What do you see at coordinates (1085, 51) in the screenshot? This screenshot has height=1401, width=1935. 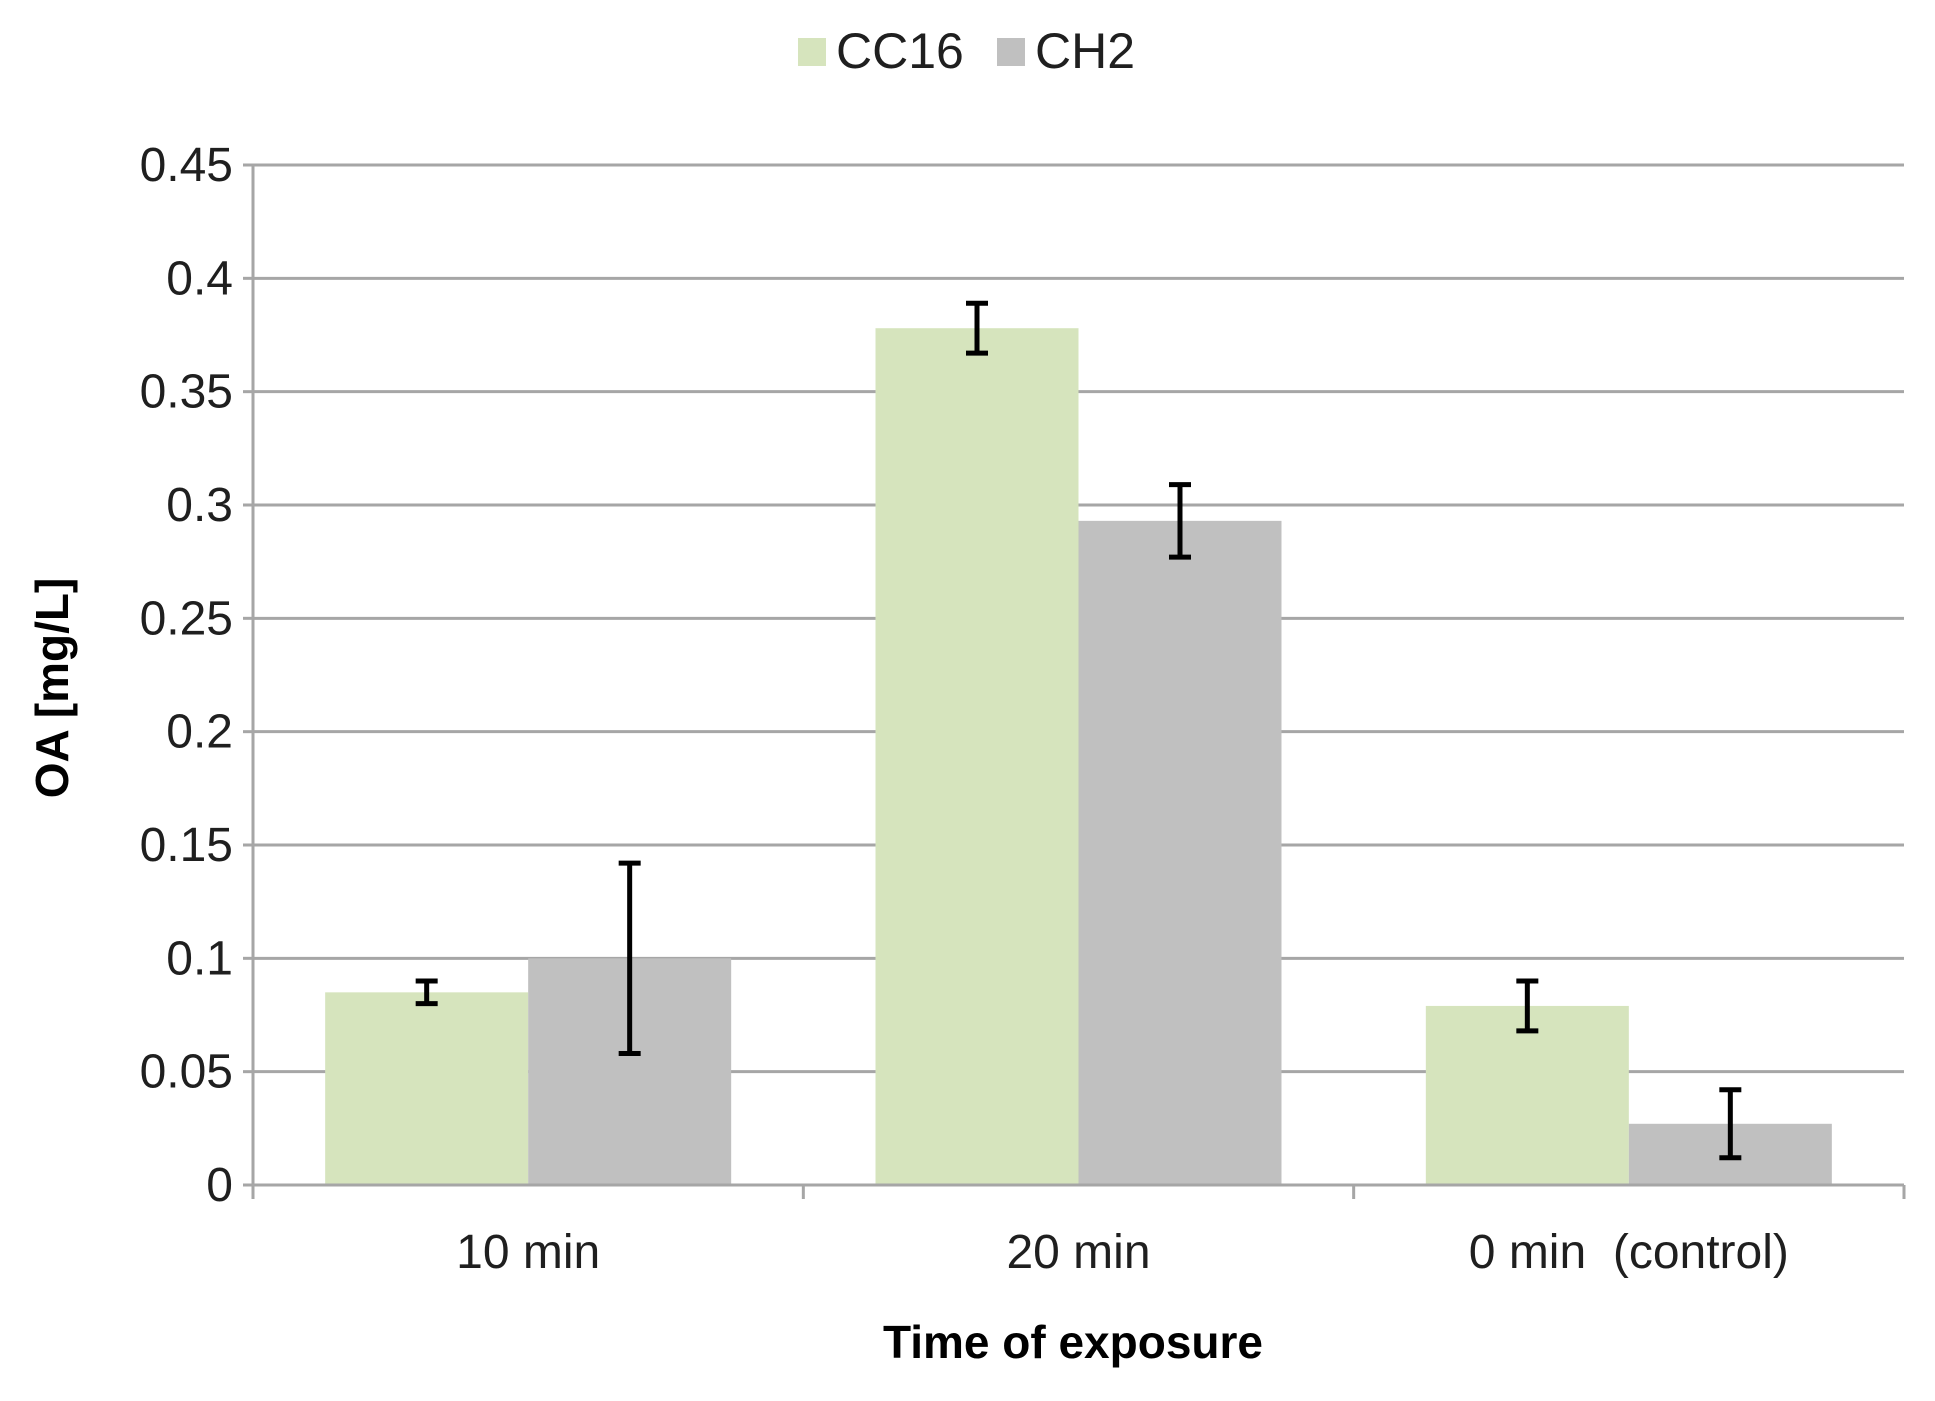 I see `legend-label: CH2` at bounding box center [1085, 51].